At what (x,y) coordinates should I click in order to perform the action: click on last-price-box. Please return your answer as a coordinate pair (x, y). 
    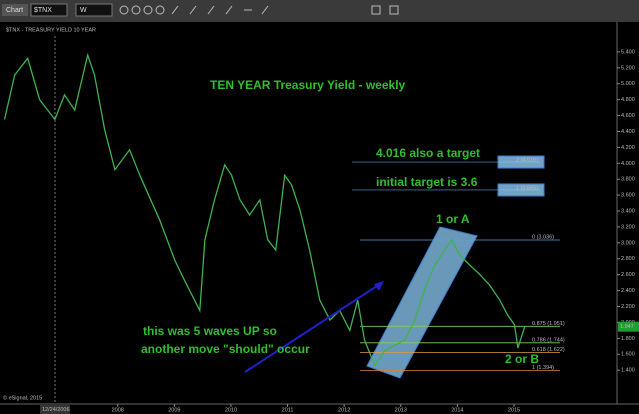
    Looking at the image, I should click on (628, 326).